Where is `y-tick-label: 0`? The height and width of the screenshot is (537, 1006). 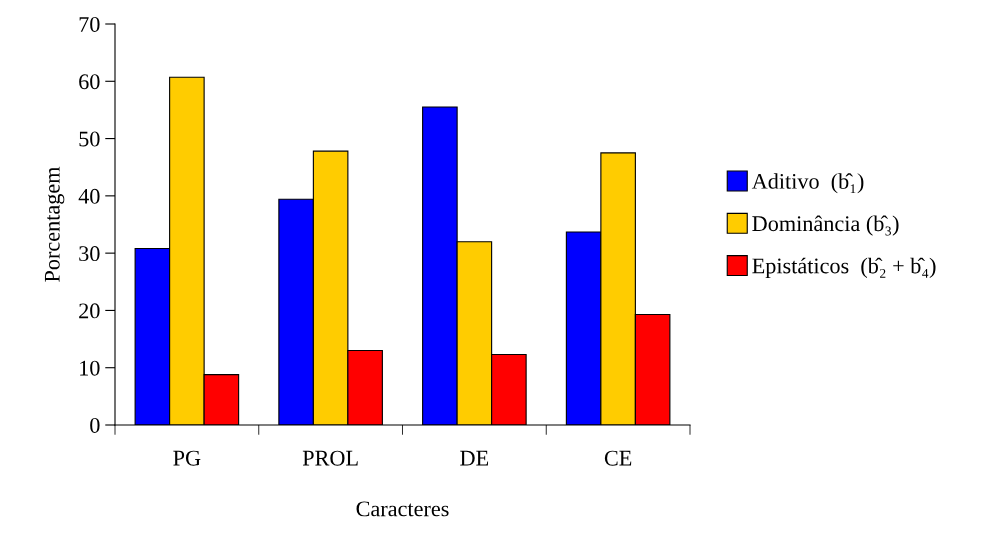 y-tick-label: 0 is located at coordinates (95, 425).